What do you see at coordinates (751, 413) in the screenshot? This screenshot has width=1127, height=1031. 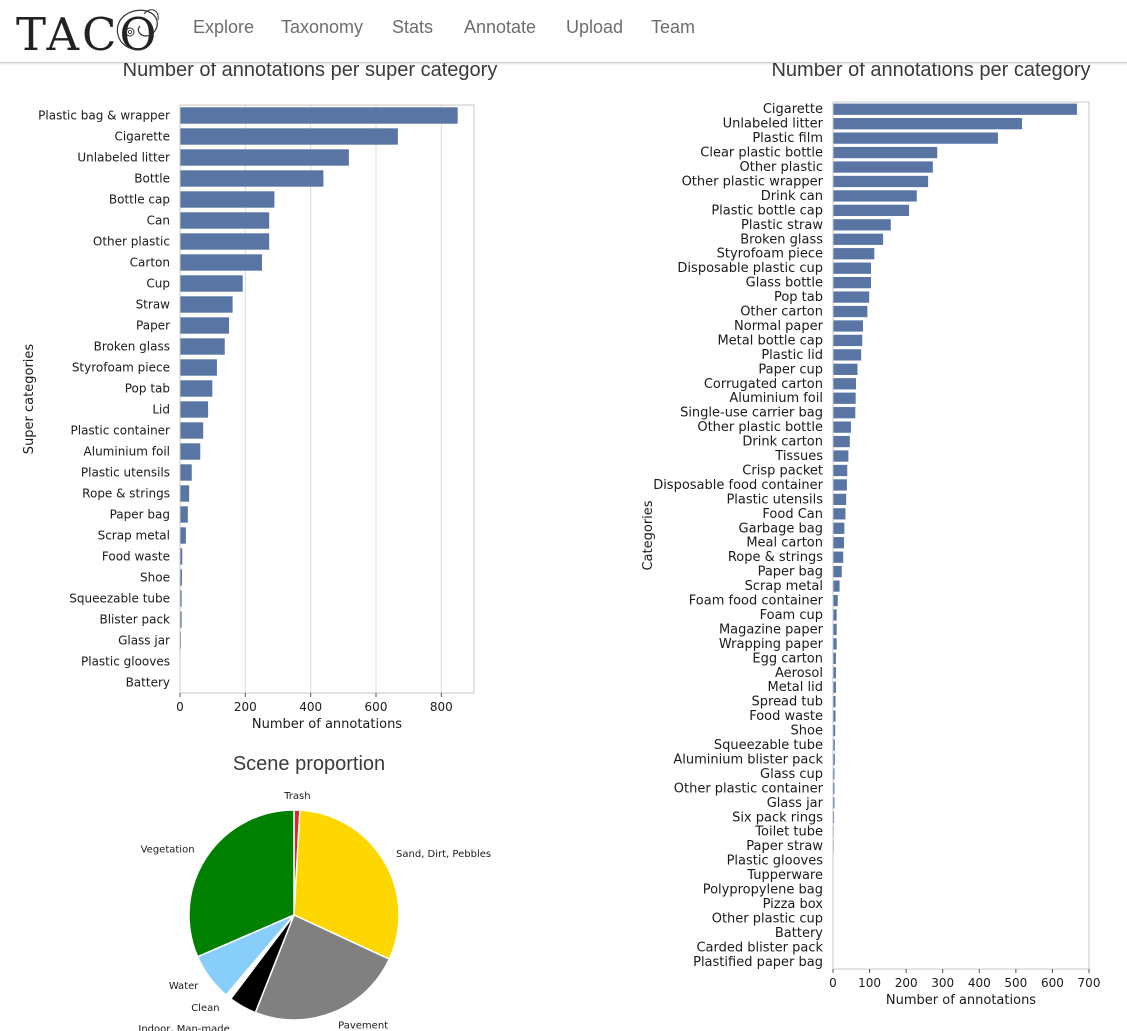 I see `category-label: Single-use carrier bag` at bounding box center [751, 413].